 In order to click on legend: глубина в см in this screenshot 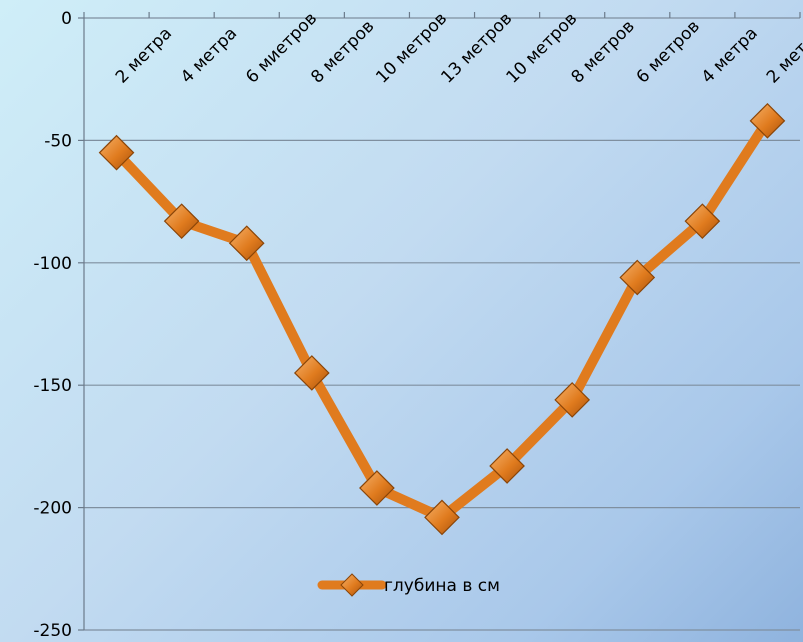, I will do `click(408, 585)`.